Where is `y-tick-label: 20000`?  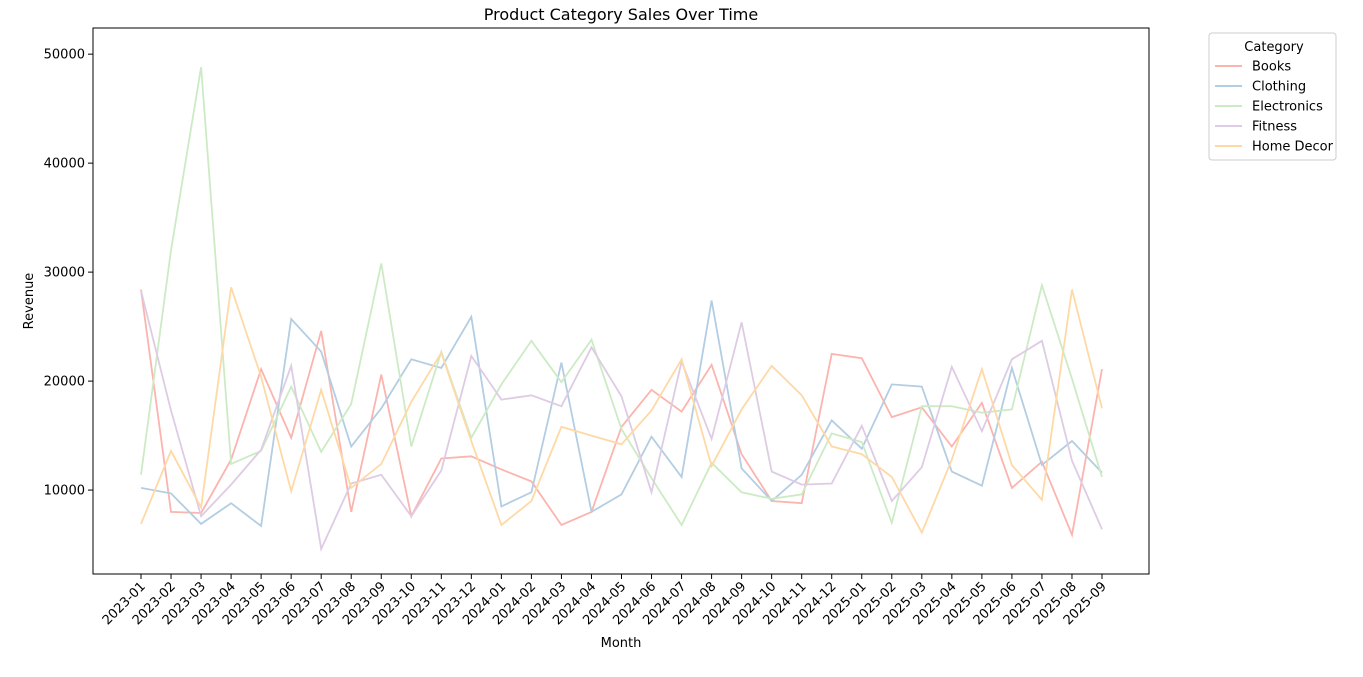
y-tick-label: 20000 is located at coordinates (64, 382).